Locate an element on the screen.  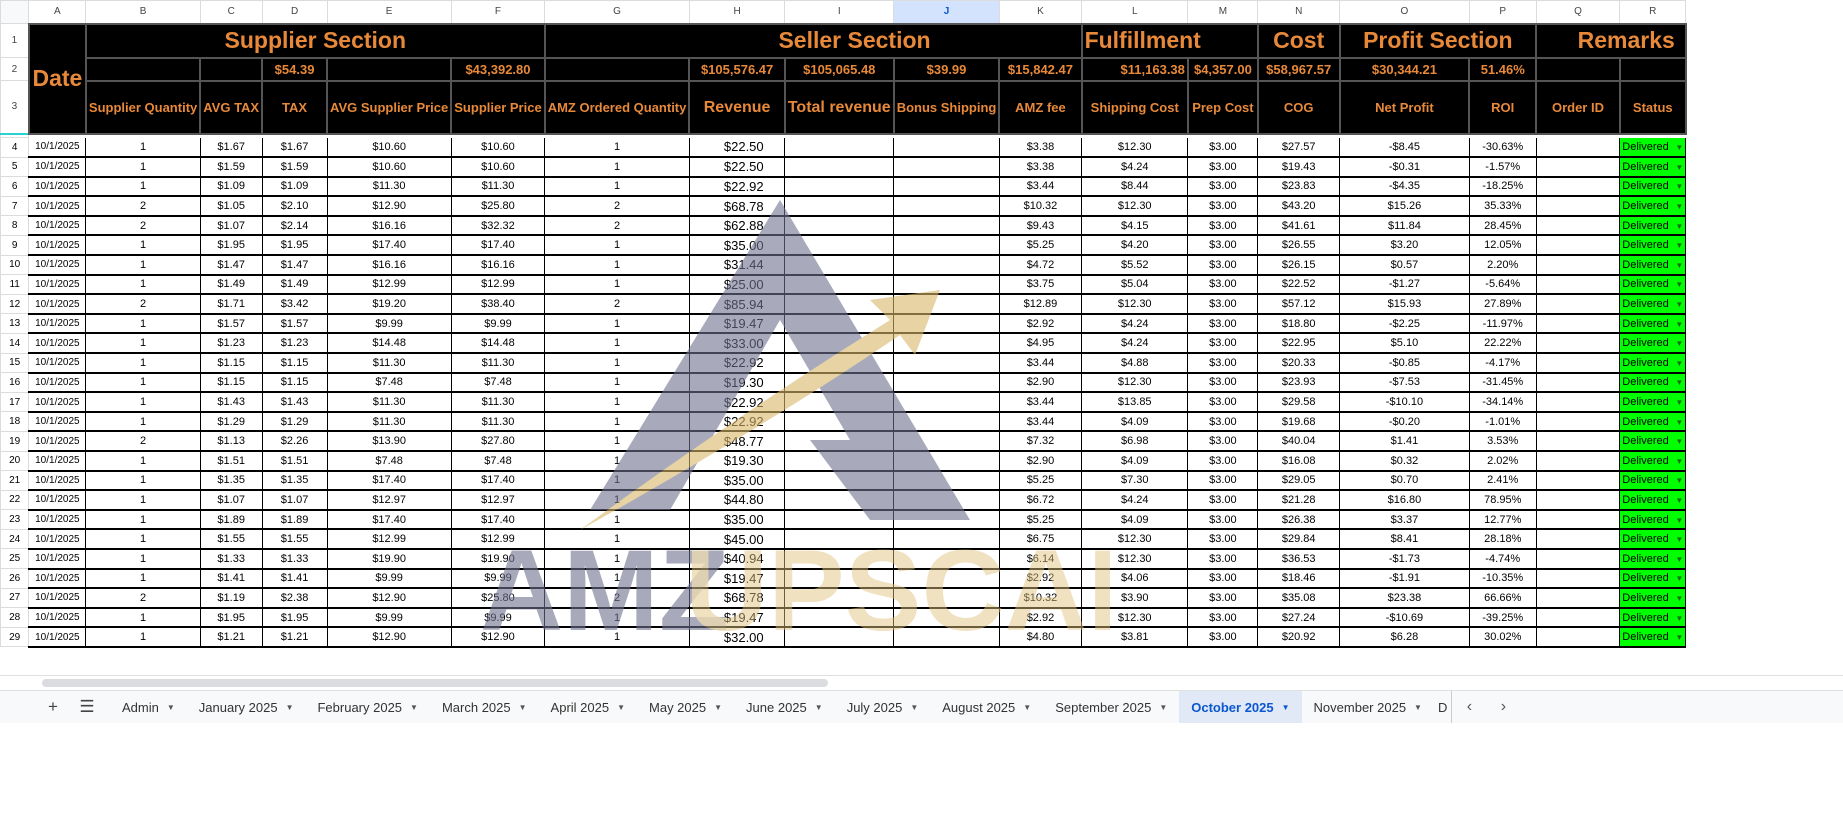
row-number: 13 is located at coordinates (15, 323).